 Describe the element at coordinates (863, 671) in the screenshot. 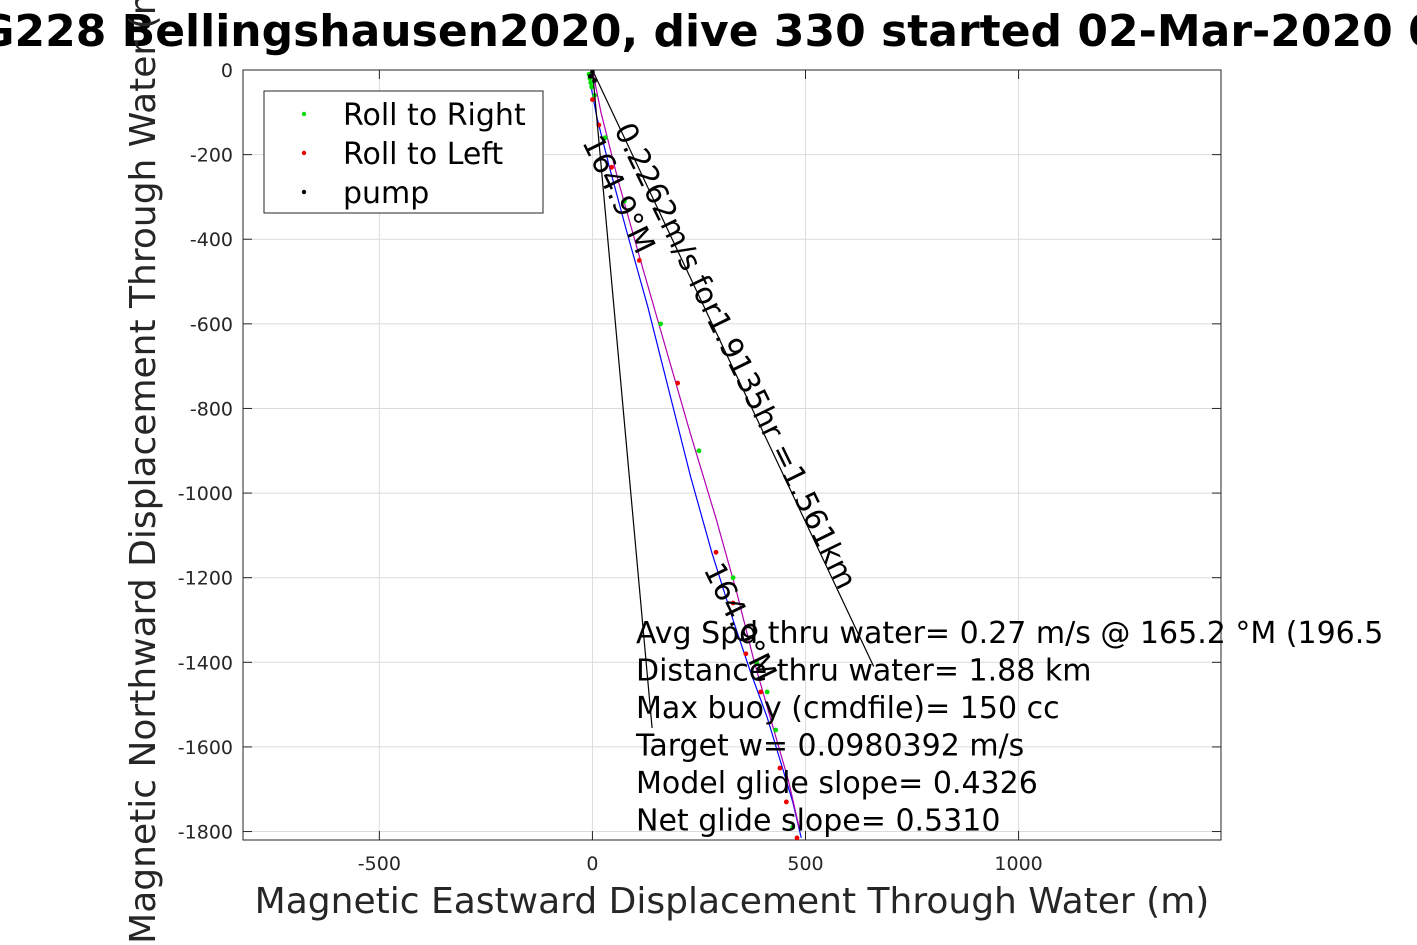

I see `annotation-line: Distance thru water= 1.88 km` at that location.